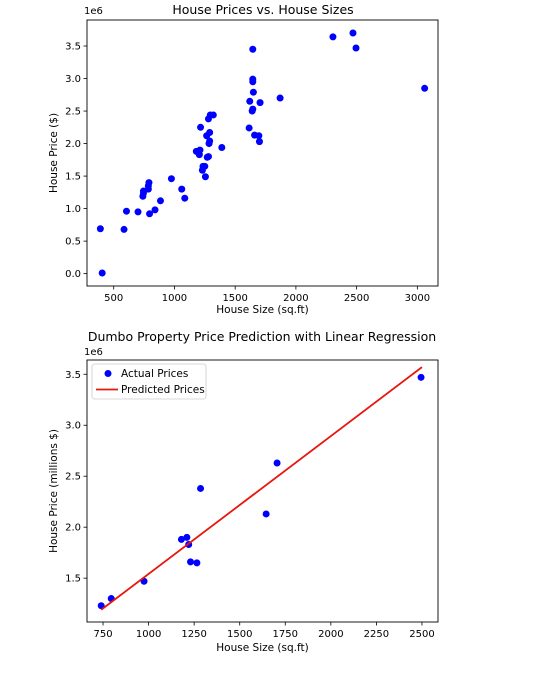 Image resolution: width=550 pixels, height=677 pixels. I want to click on chart1-y-tick-label: 1.5, so click(73, 177).